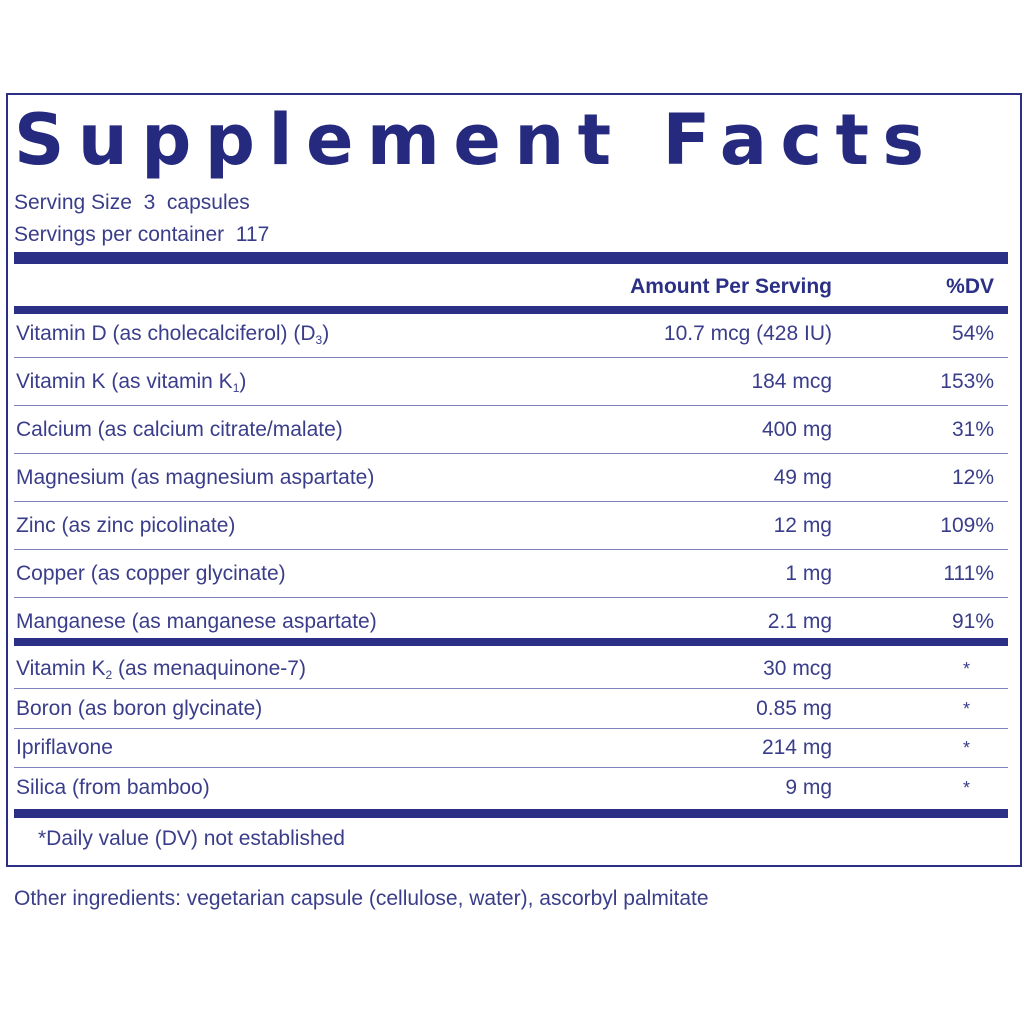 The image size is (1024, 1024). What do you see at coordinates (191, 838) in the screenshot?
I see `footnote-dv-not-established: *Daily value (DV) not established` at bounding box center [191, 838].